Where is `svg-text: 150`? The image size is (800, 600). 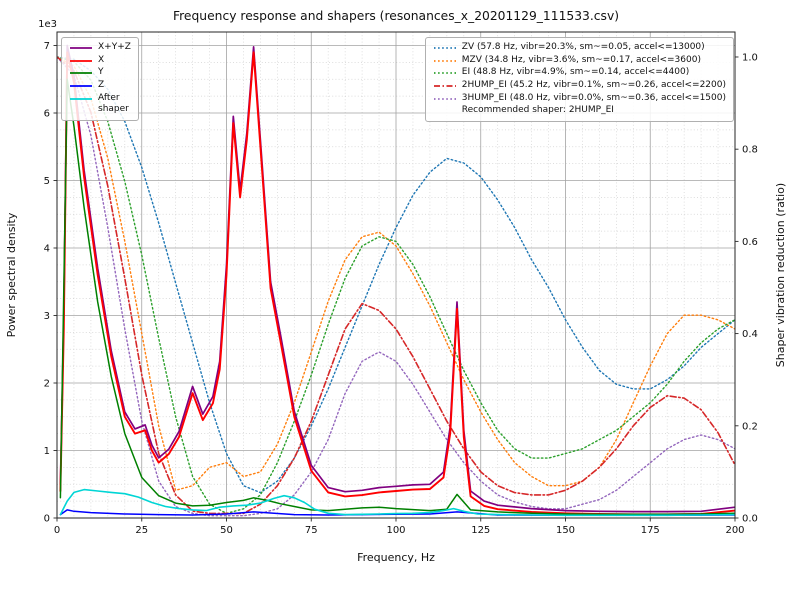
svg-text: 150 is located at coordinates (565, 530).